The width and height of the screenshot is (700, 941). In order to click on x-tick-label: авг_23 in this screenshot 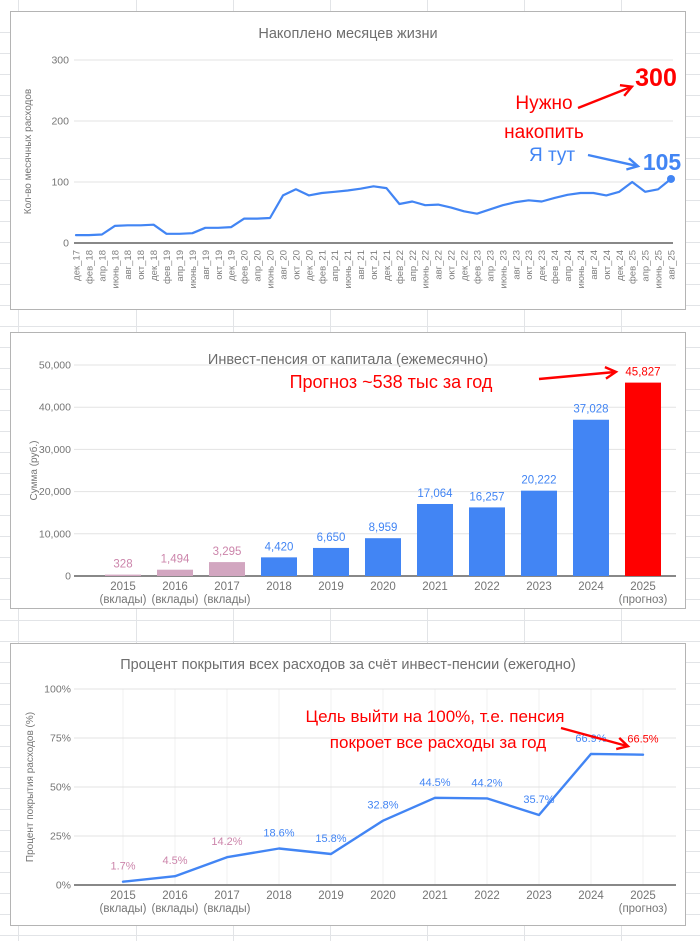, I will do `click(516, 265)`.